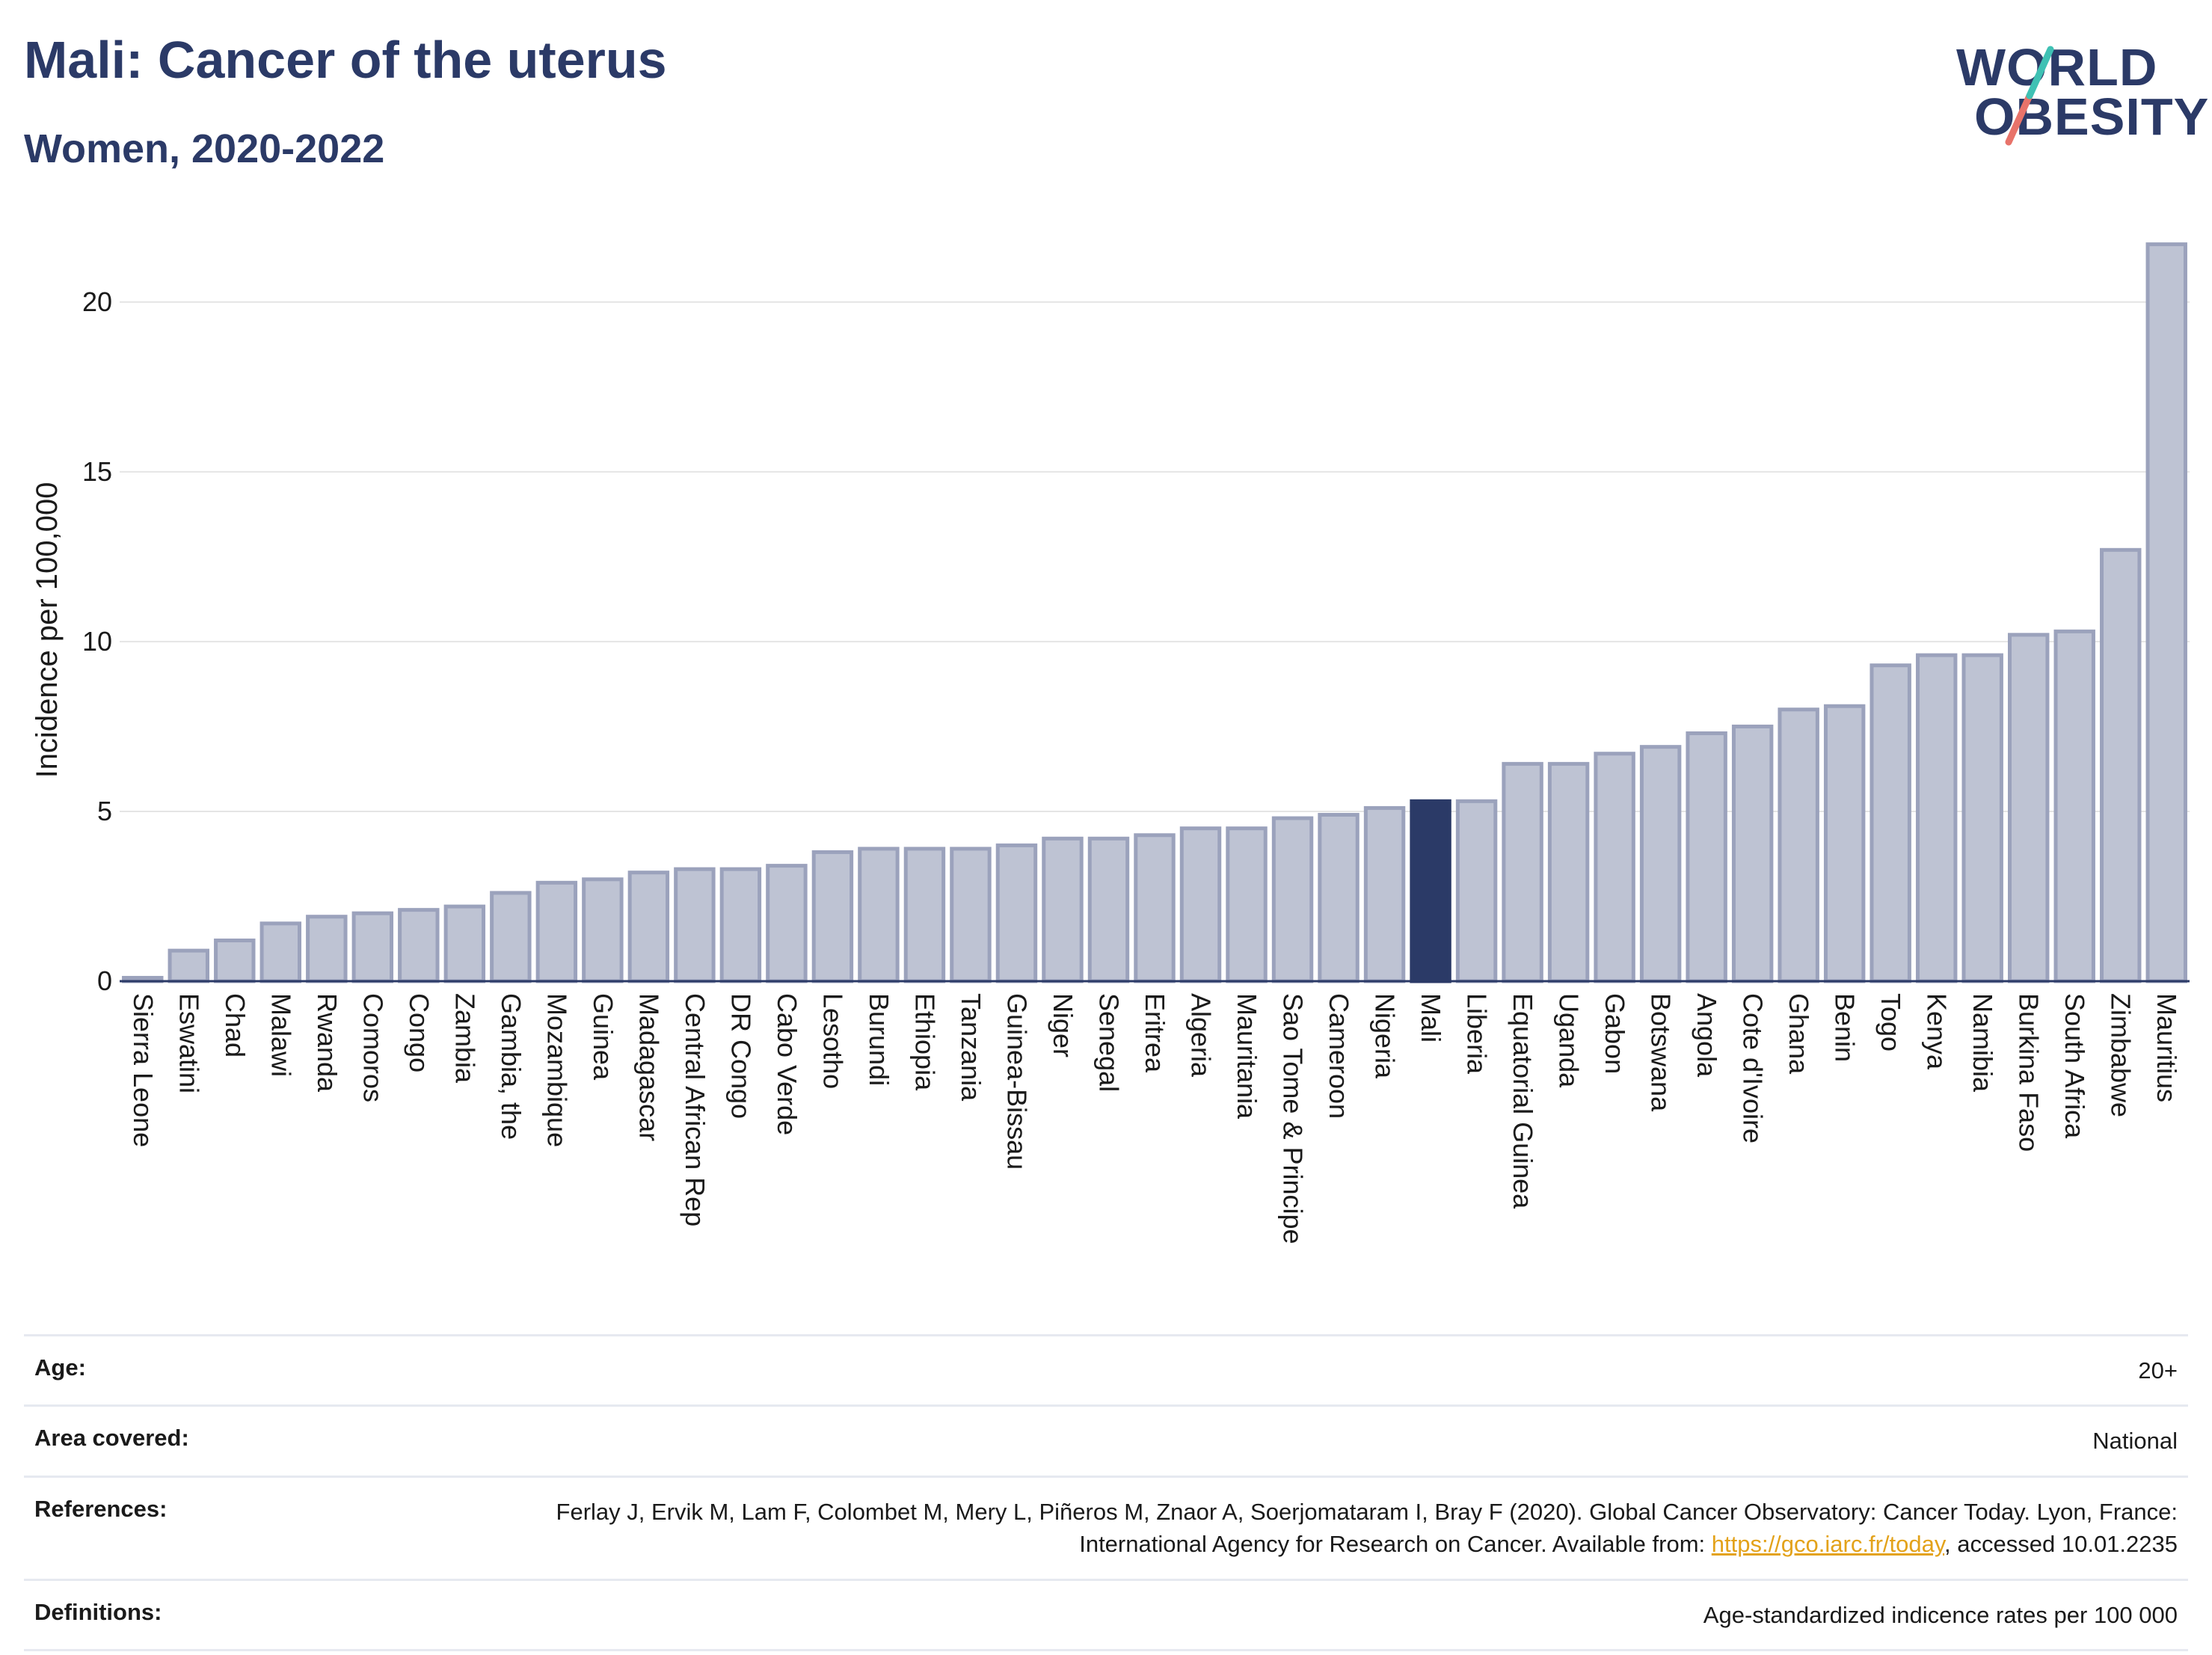  Describe the element at coordinates (1430, 891) in the screenshot. I see `bar-mali` at that location.